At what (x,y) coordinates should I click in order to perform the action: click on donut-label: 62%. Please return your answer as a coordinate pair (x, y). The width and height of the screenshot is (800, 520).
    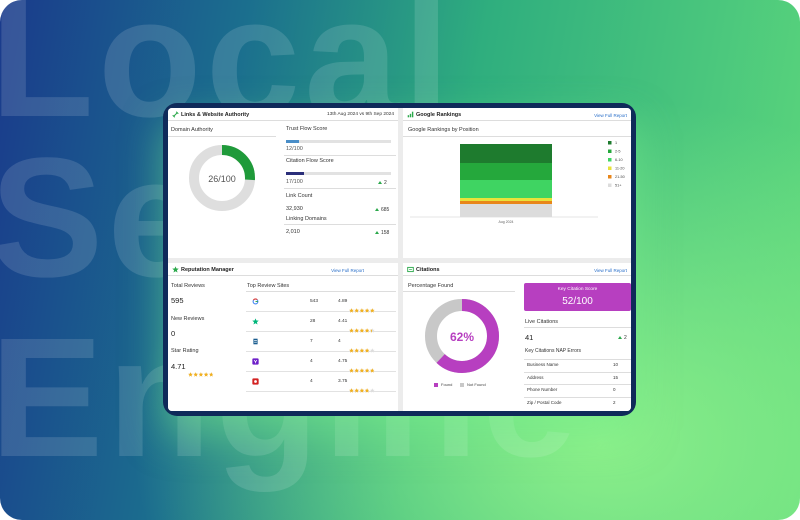
    Looking at the image, I should click on (462, 337).